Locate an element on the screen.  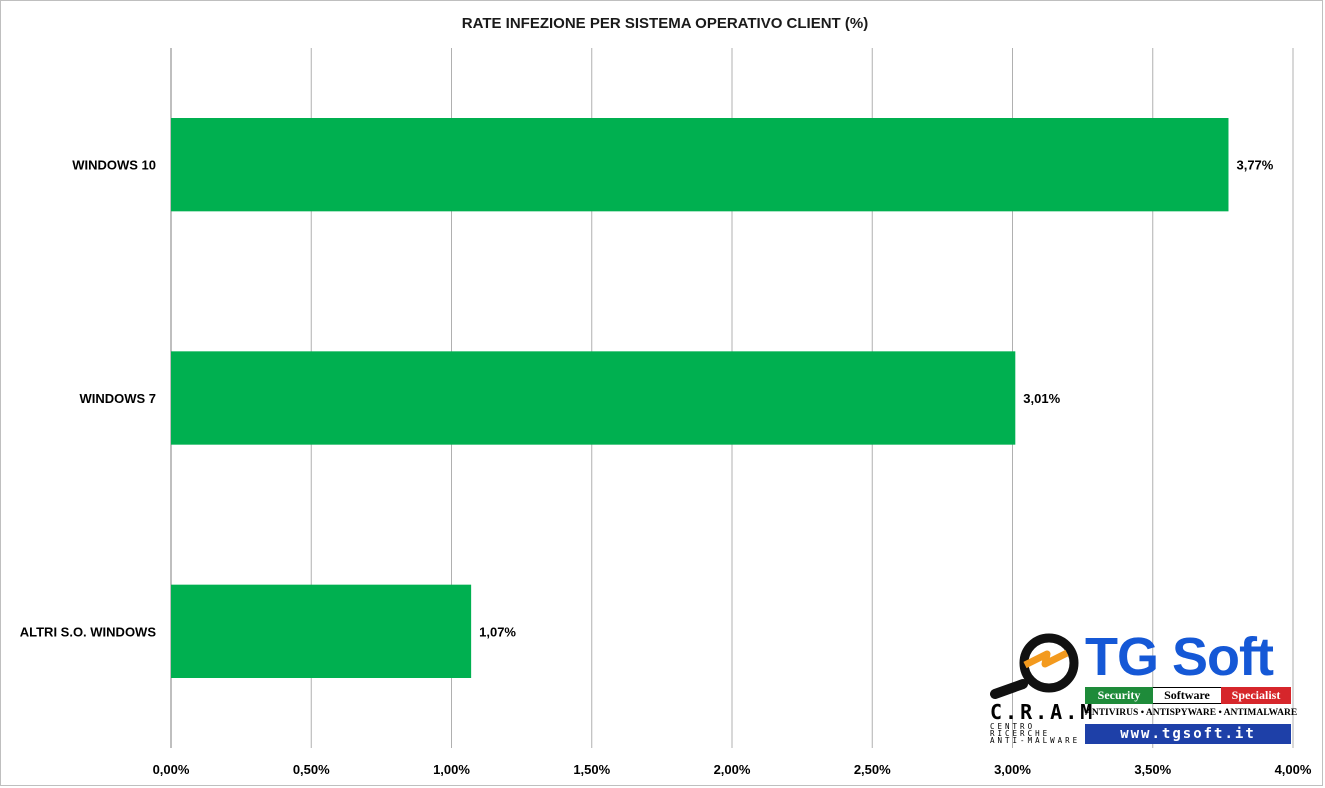
x-tick-label: 0,00% is located at coordinates (171, 769).